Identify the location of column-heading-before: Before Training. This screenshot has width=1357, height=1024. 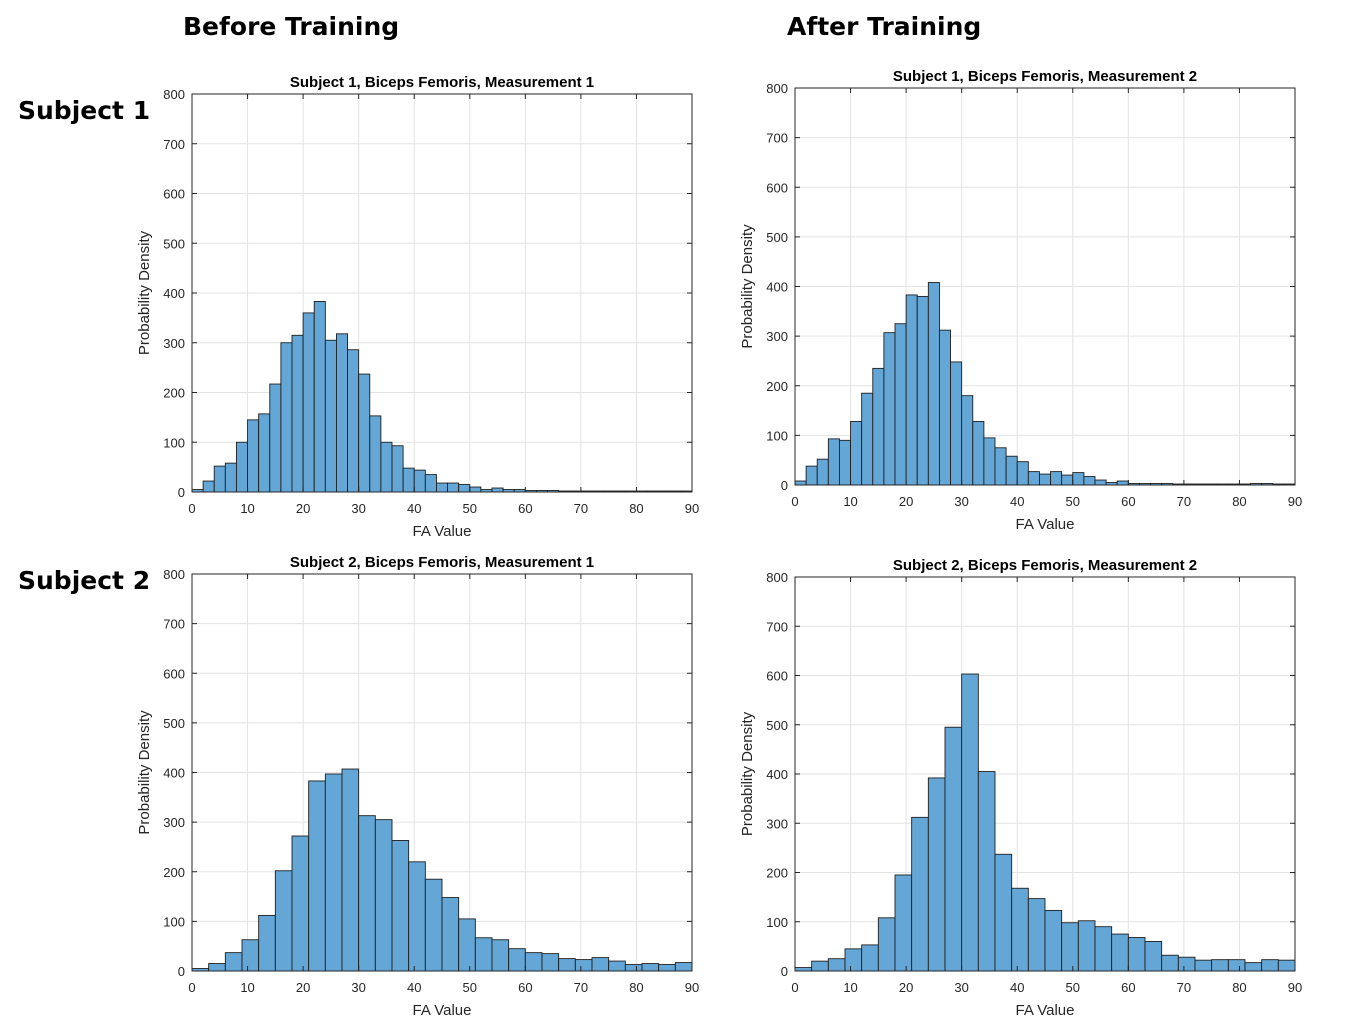
(291, 26).